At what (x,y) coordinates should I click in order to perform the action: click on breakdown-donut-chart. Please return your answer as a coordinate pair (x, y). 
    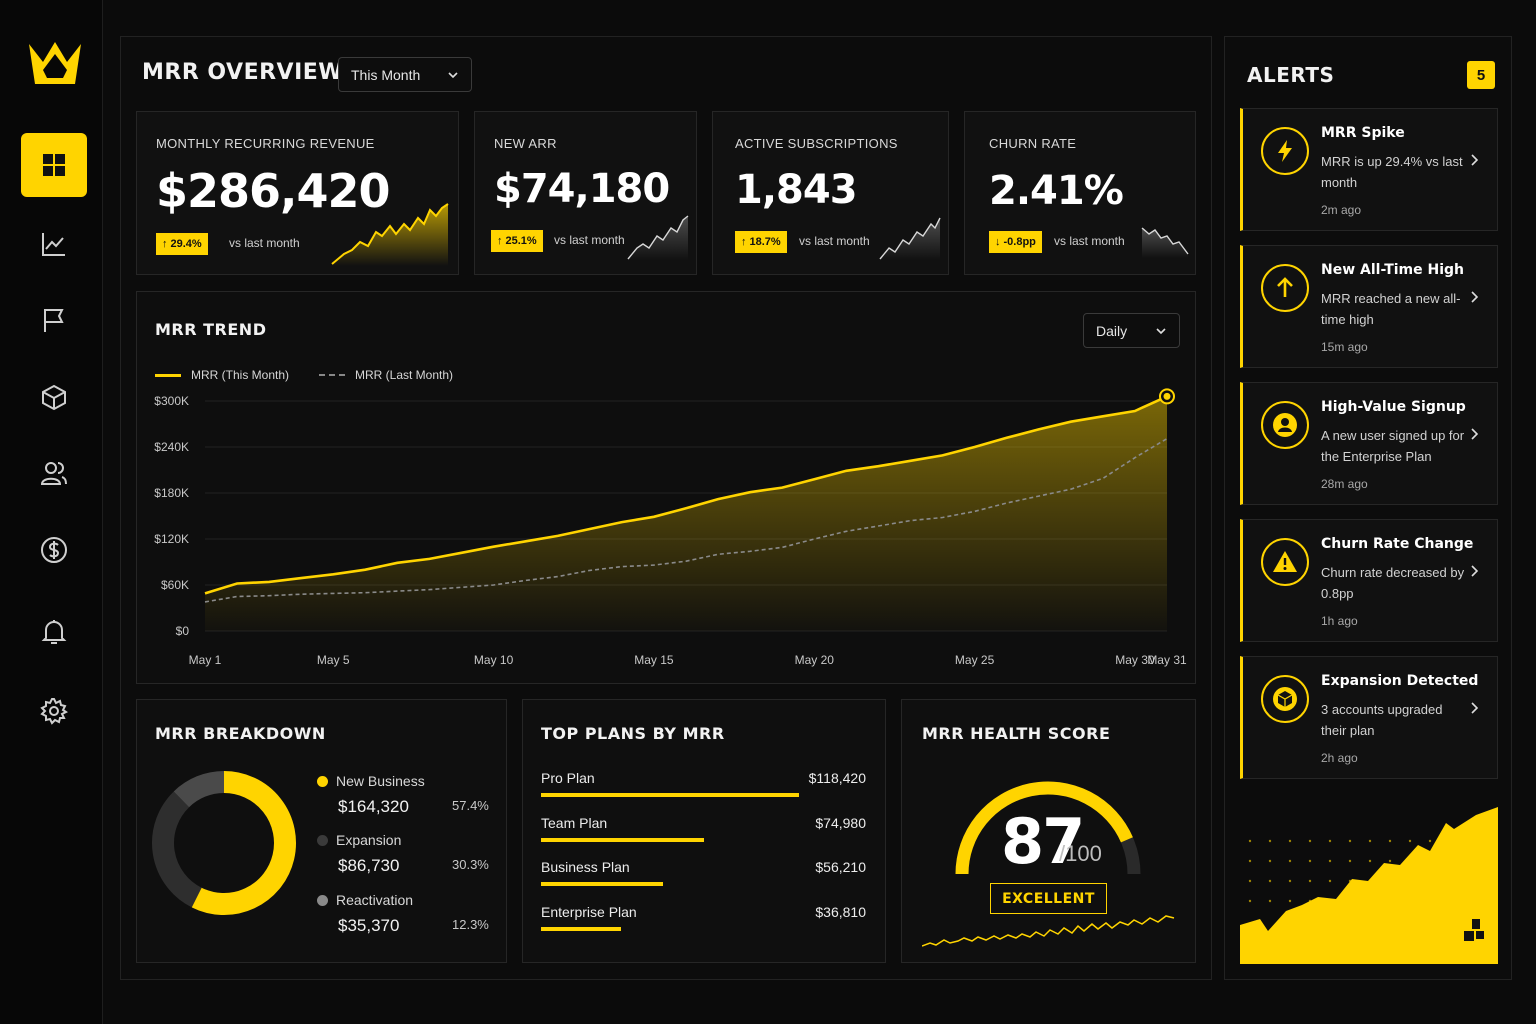
    Looking at the image, I should click on (224, 843).